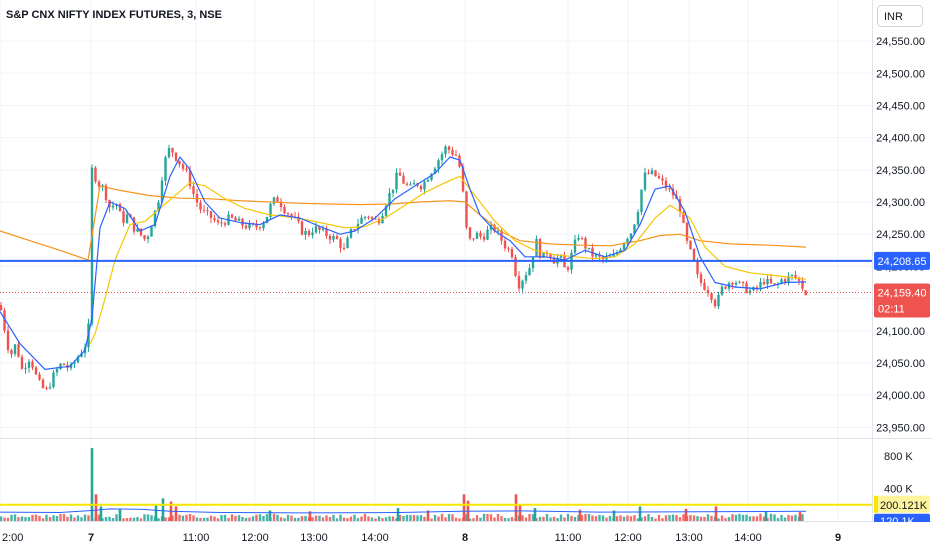  Describe the element at coordinates (900, 106) in the screenshot. I see `y-tick-label: 24,450.00` at that location.